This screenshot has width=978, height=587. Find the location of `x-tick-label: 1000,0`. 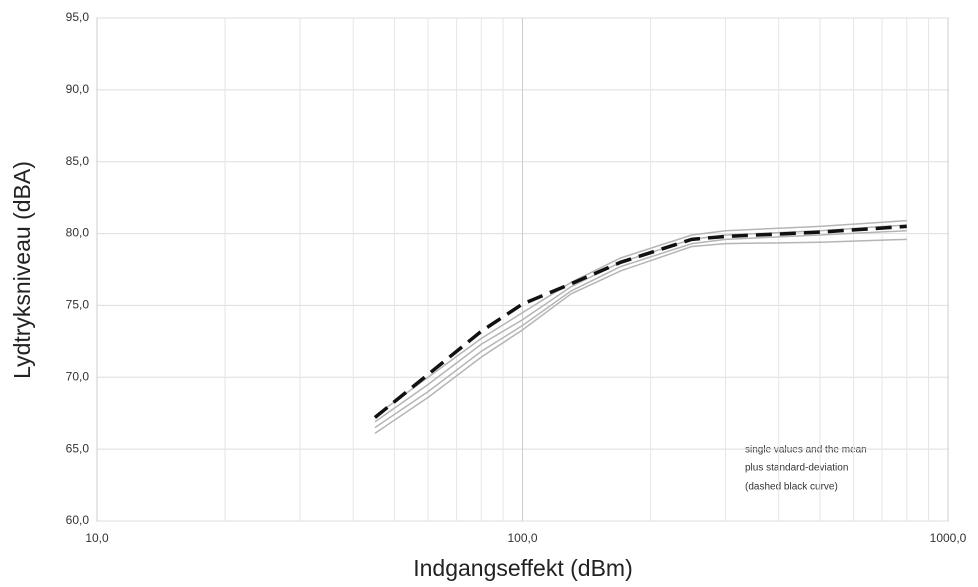

x-tick-label: 1000,0 is located at coordinates (948, 538).